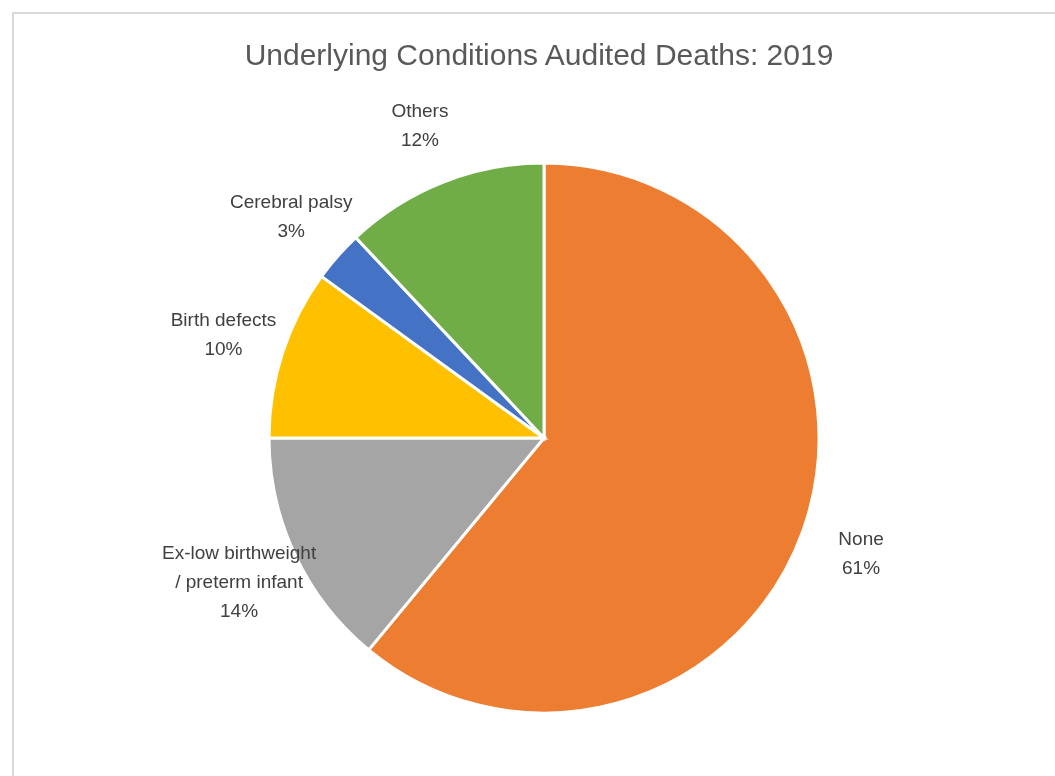 This screenshot has height=776, width=1055. What do you see at coordinates (539, 55) in the screenshot?
I see `chart-title: Underlying Conditions Audited Deaths: 2019` at bounding box center [539, 55].